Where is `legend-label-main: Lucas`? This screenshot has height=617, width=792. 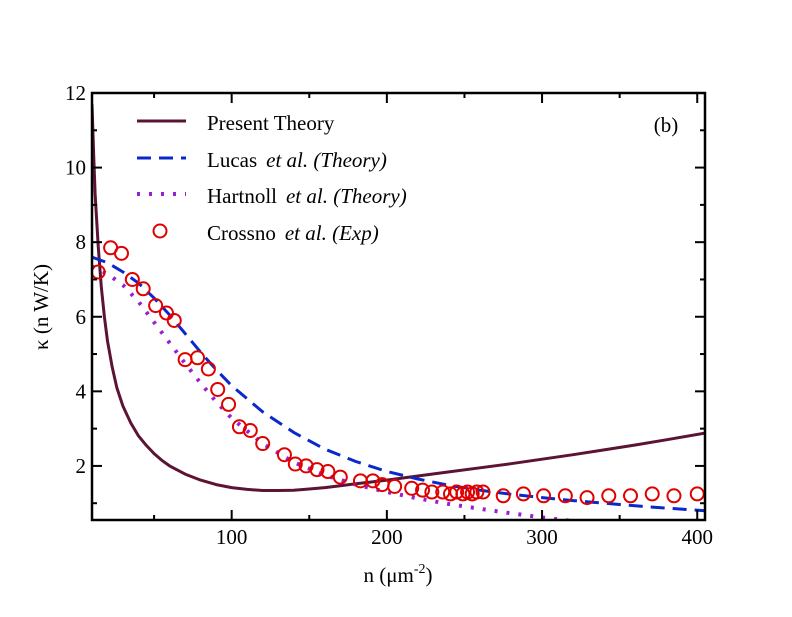
legend-label-main: Lucas is located at coordinates (232, 160).